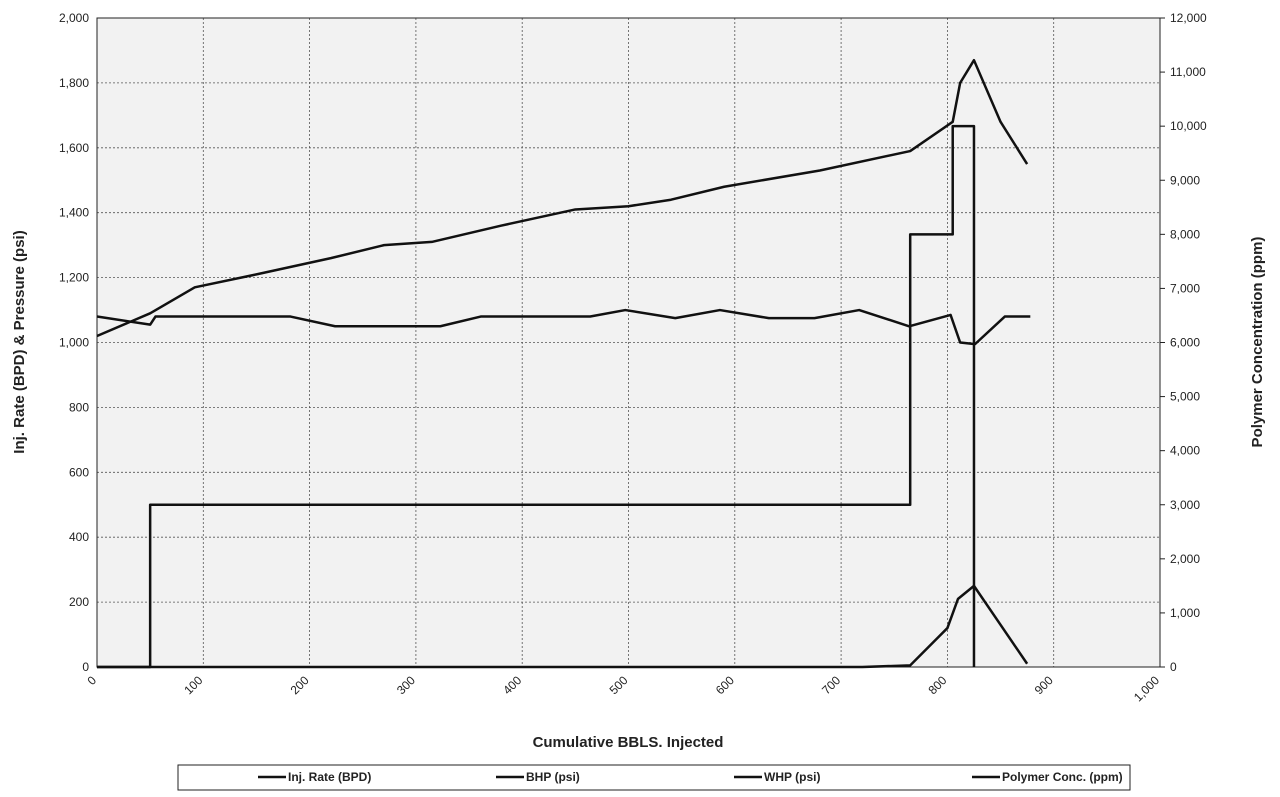 Image resolution: width=1280 pixels, height=797 pixels. What do you see at coordinates (74, 148) in the screenshot?
I see `y-tick-label: 1,600` at bounding box center [74, 148].